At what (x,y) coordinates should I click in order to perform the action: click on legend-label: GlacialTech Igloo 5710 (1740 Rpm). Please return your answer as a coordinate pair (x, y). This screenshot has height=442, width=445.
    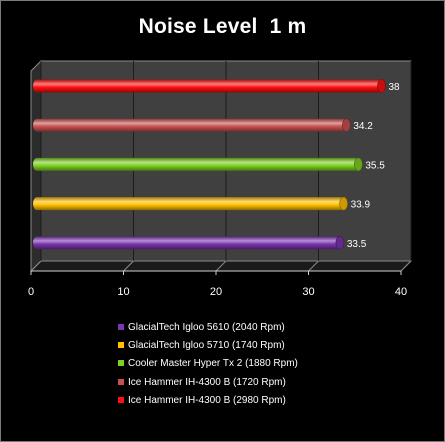
    Looking at the image, I should click on (206, 346).